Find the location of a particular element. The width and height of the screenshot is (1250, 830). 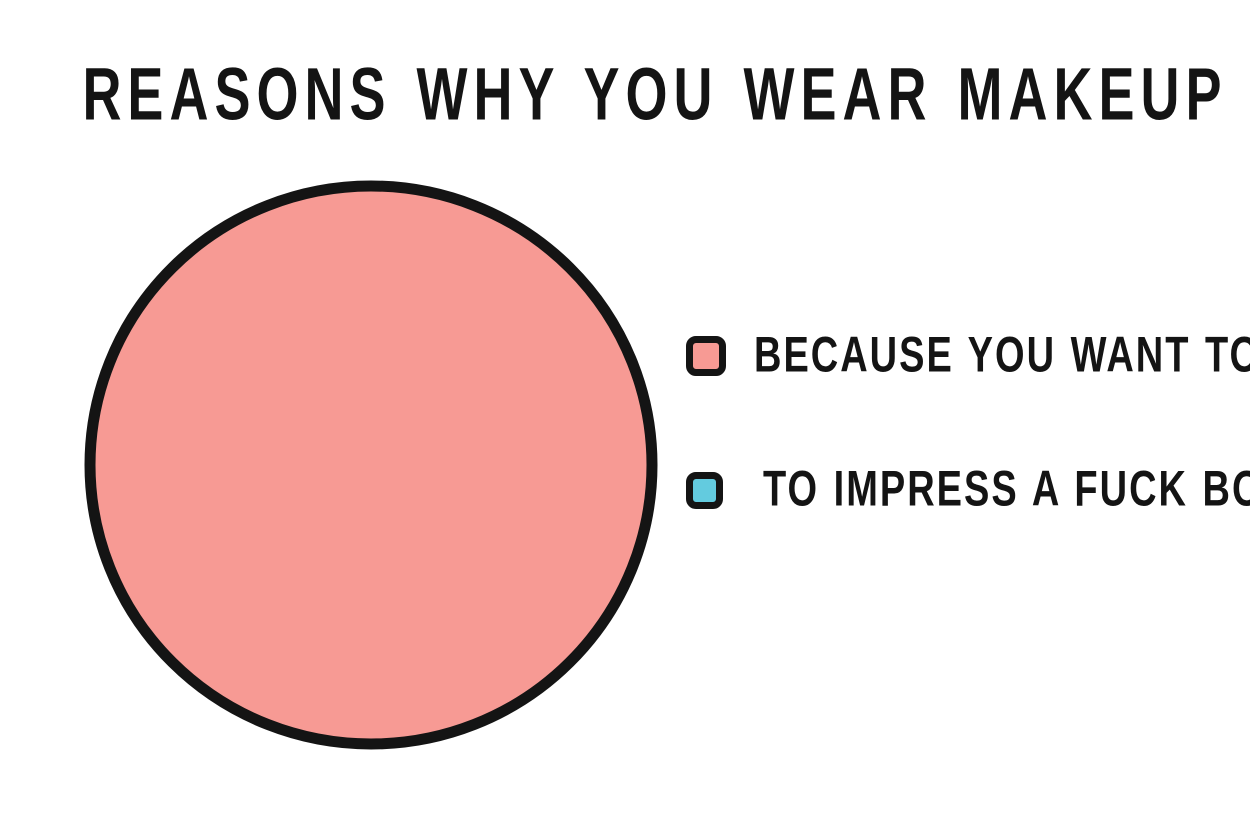

chart-title: REASONS WHY YOU WEAR MAKEUP is located at coordinates (655, 95).